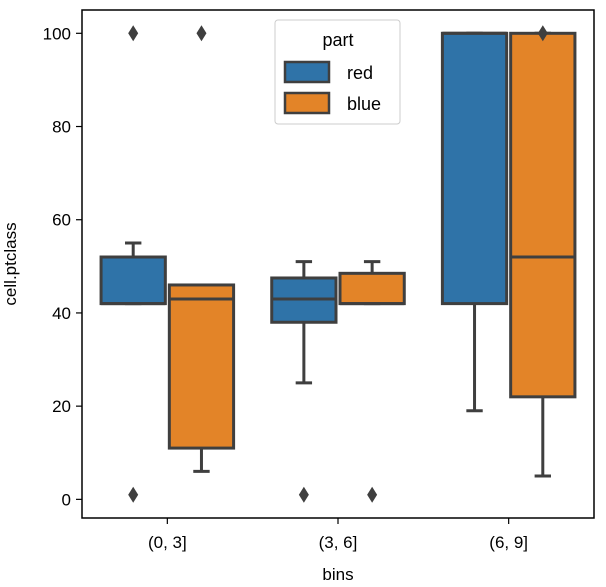 This screenshot has height=587, width=606. Describe the element at coordinates (360, 73) in the screenshot. I see `legend-label-red: red` at that location.